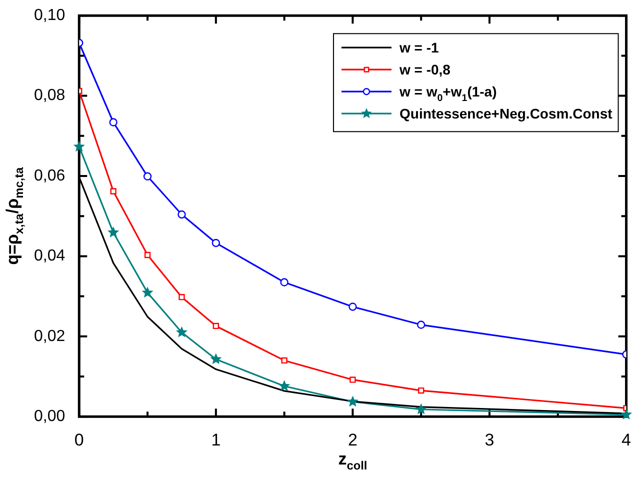  Describe the element at coordinates (424, 70) in the screenshot. I see `legend-label: w = -0,8` at that location.